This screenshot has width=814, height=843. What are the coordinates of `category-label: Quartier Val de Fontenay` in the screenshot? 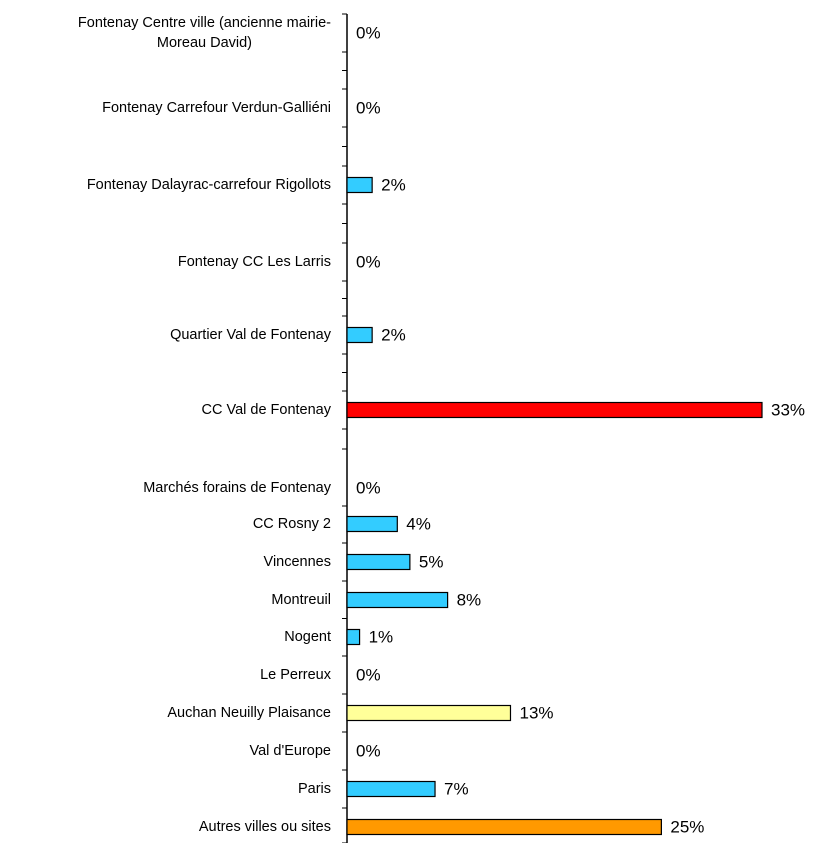 It's located at (250, 335).